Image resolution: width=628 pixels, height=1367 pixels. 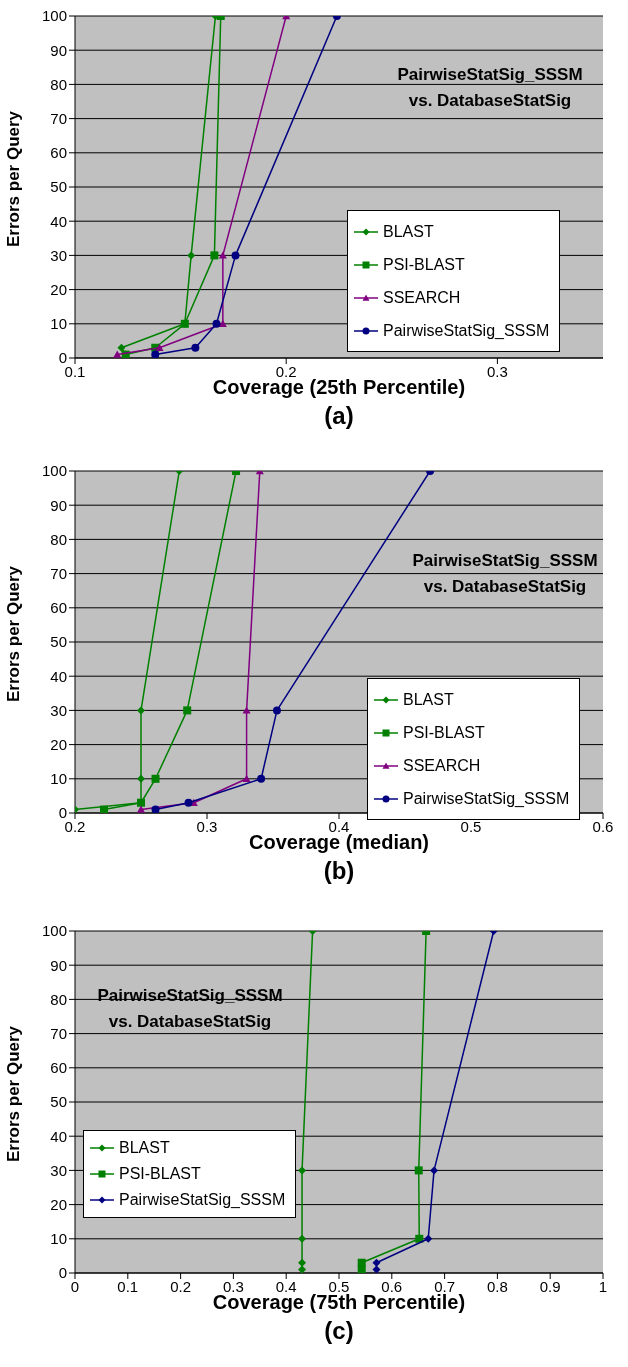 I want to click on x-tick-label: 0.8, so click(x=497, y=1286).